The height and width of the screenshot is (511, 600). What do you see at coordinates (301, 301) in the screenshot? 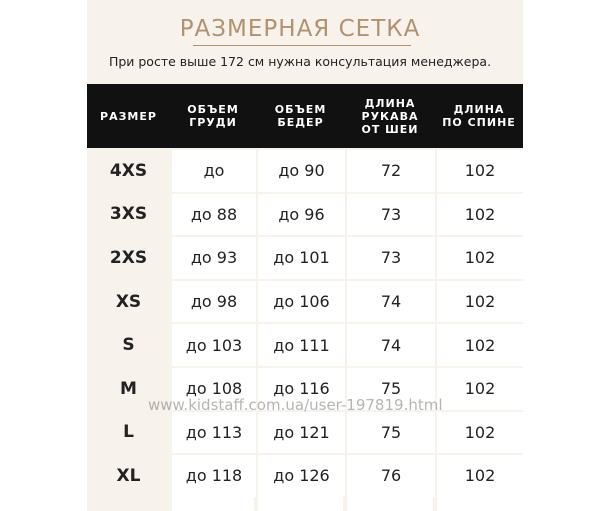
I see `table-cell: до 106` at bounding box center [301, 301].